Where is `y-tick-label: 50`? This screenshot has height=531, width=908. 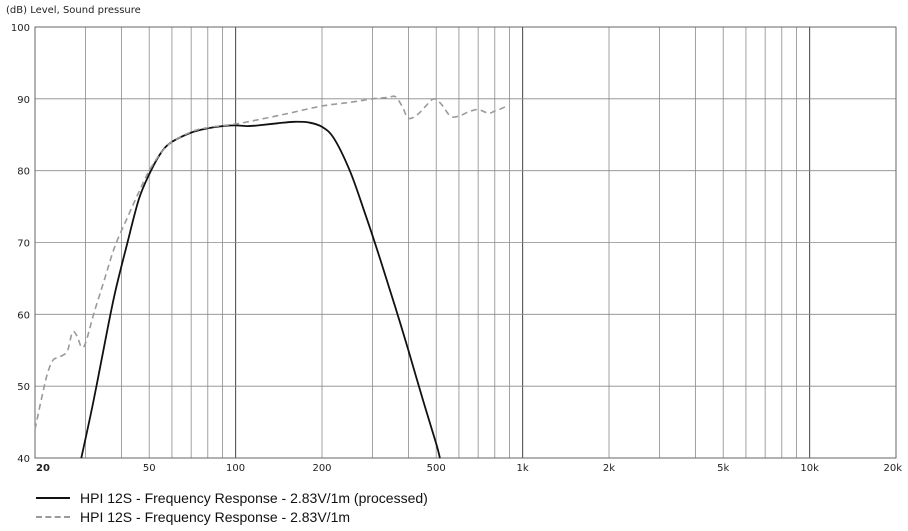 y-tick-label: 50 is located at coordinates (23, 387).